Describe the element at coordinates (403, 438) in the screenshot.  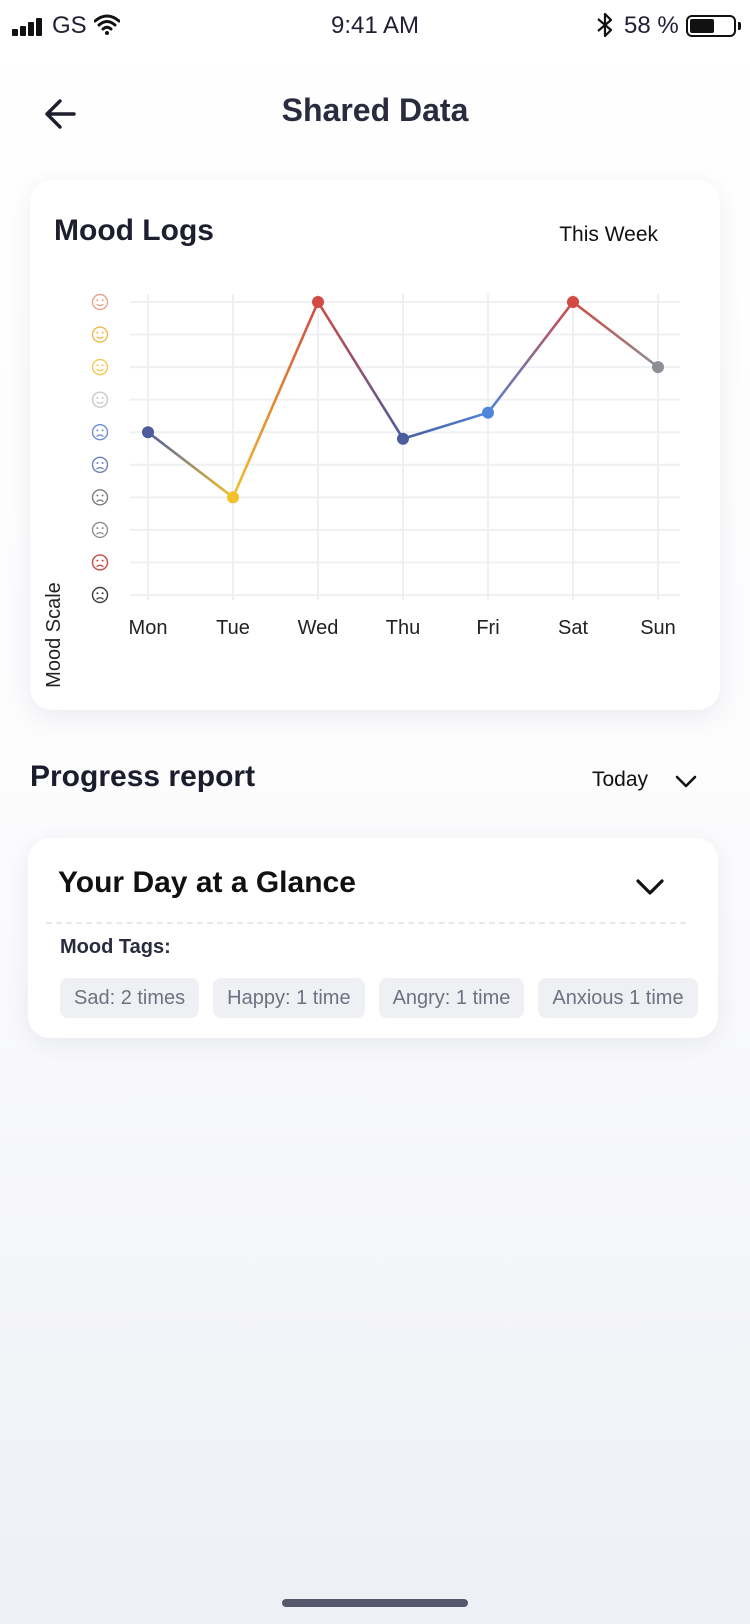
I see `data-point-thu` at that location.